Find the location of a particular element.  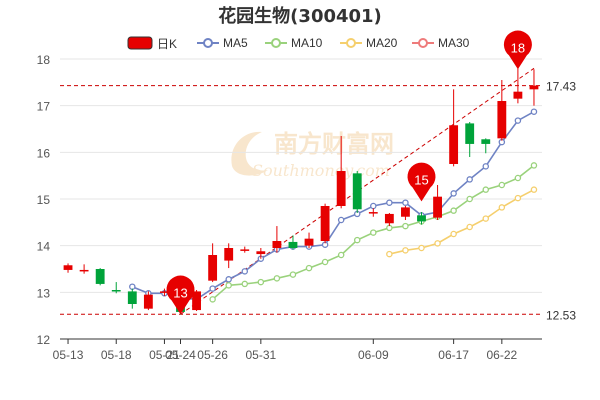

legend-ma10: MA10 is located at coordinates (293, 43).